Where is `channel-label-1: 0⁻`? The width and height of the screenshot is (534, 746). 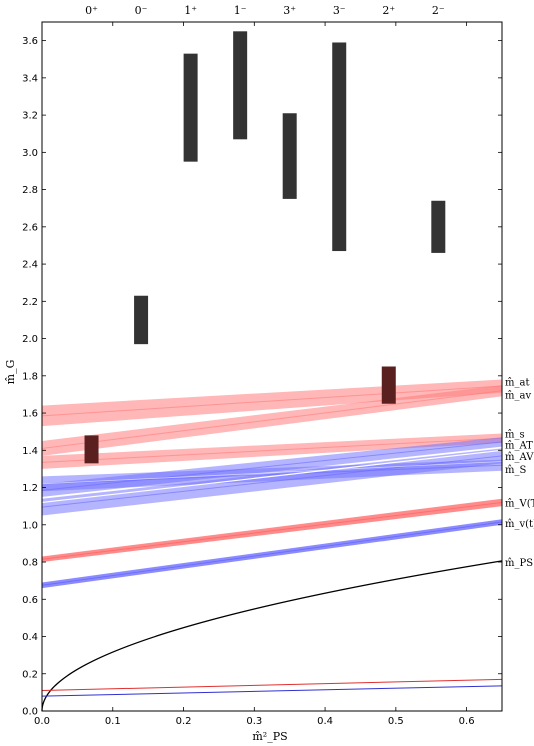 channel-label-1: 0⁻ is located at coordinates (141, 10).